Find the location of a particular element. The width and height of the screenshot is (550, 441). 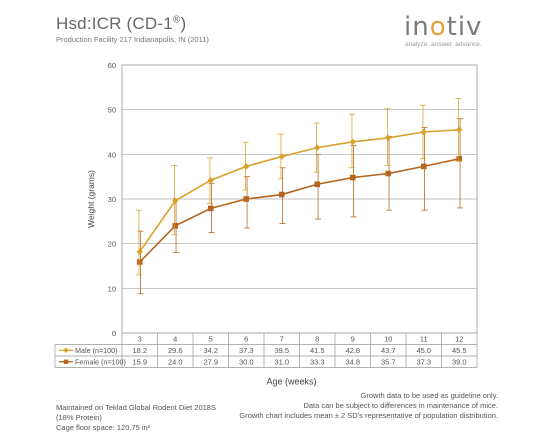

title-text: Hsd:ICR (CD-1 is located at coordinates (114, 23).